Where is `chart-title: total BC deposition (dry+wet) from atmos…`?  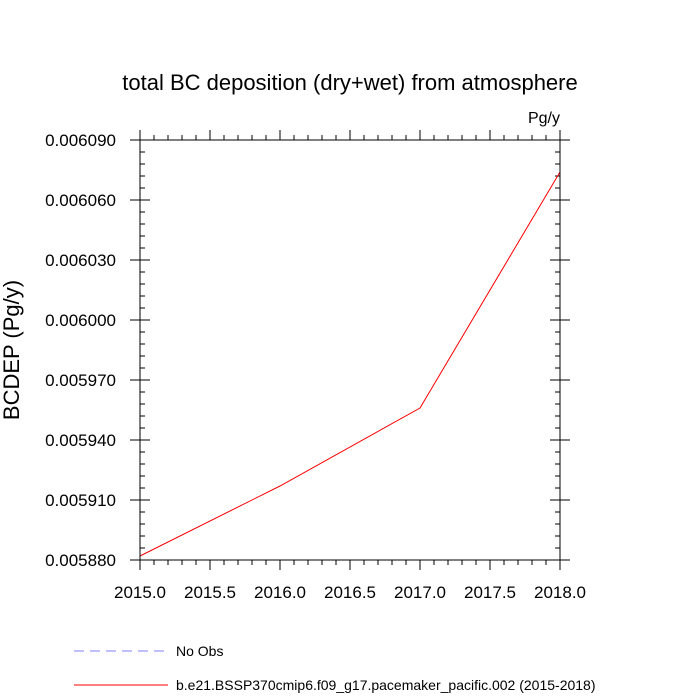
chart-title: total BC deposition (dry+wet) from atmos… is located at coordinates (349, 82).